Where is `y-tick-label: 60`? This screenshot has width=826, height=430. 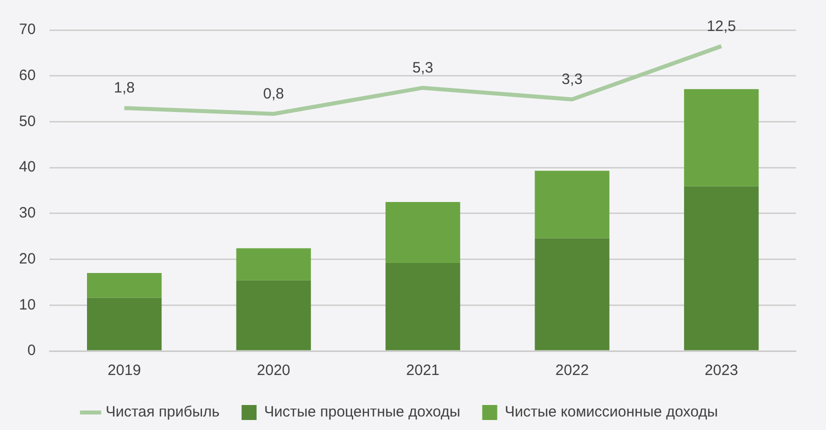 y-tick-label: 60 is located at coordinates (27, 75).